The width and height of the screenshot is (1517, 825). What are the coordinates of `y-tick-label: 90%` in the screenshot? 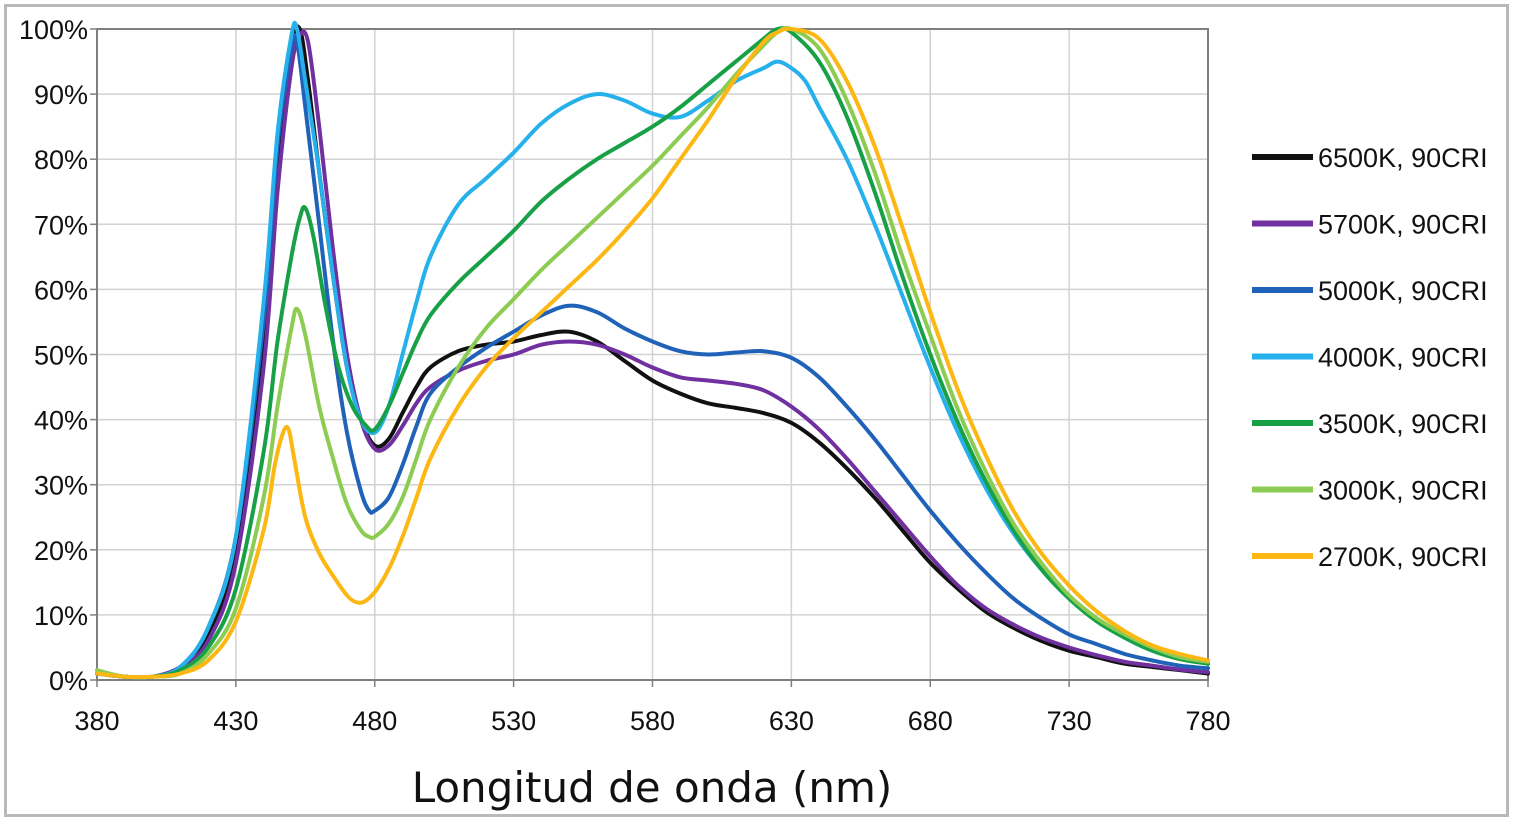 It's located at (61, 95).